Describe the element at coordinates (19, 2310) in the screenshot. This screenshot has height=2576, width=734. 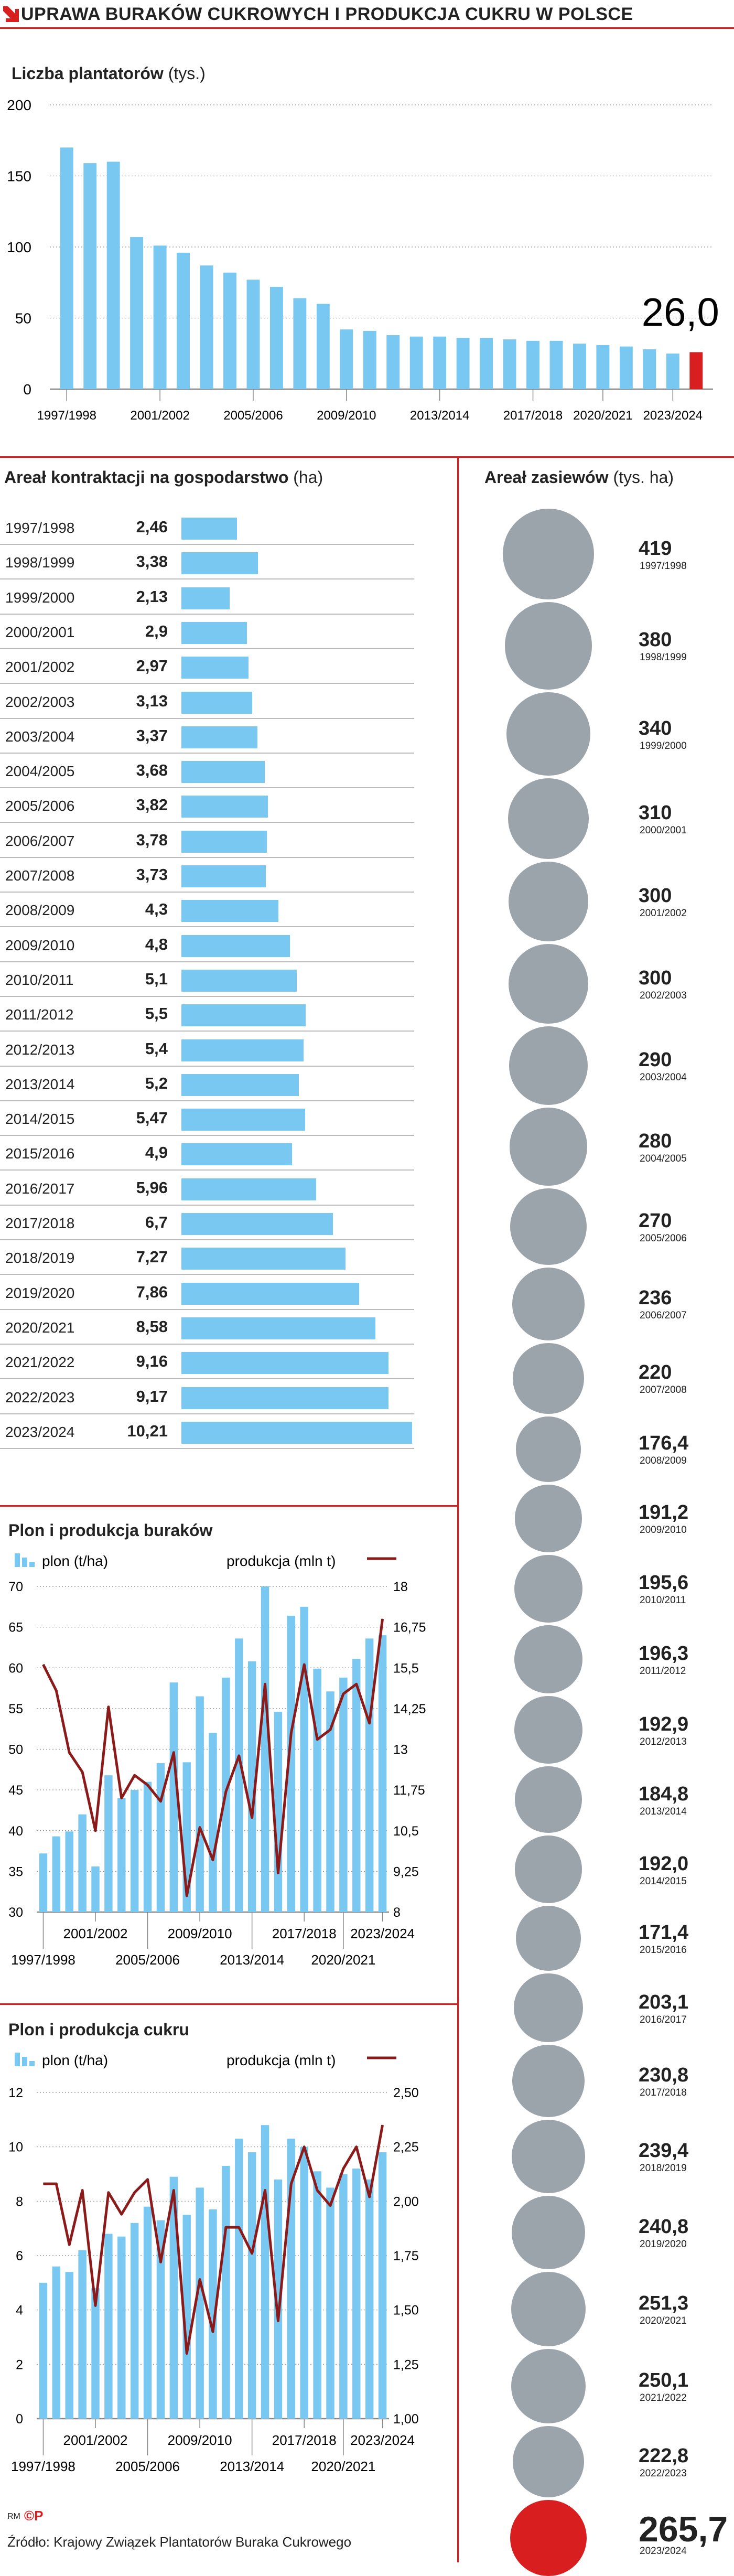
I see `y-left-tick-label: 4` at that location.